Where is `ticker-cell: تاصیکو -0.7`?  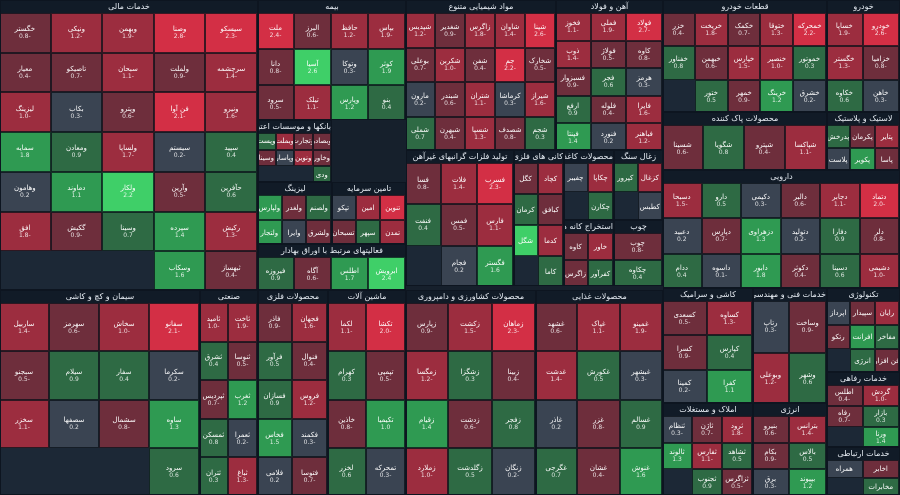 ticker-cell: تاصیکو -0.7 is located at coordinates (76, 72).